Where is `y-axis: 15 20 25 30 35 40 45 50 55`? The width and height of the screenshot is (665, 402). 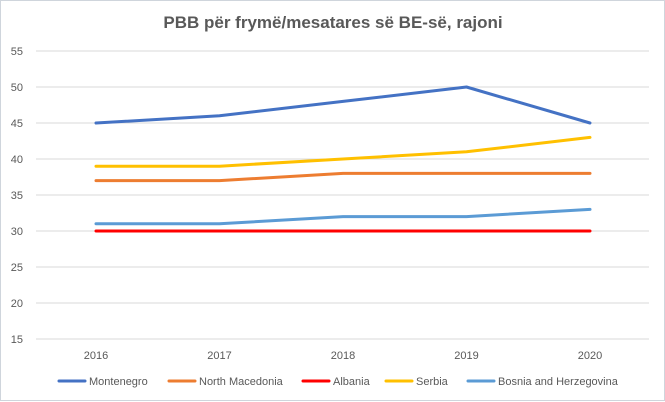
y-axis: 15 20 25 30 35 40 45 50 55 is located at coordinates (17, 196).